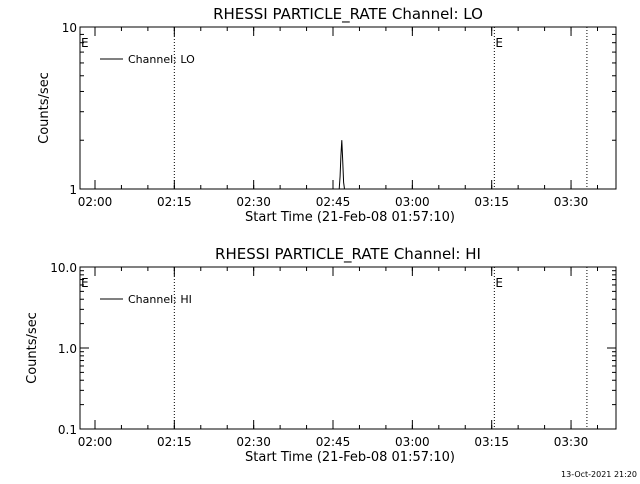  I want to click on legend-entry: Channel: HI, so click(160, 299).